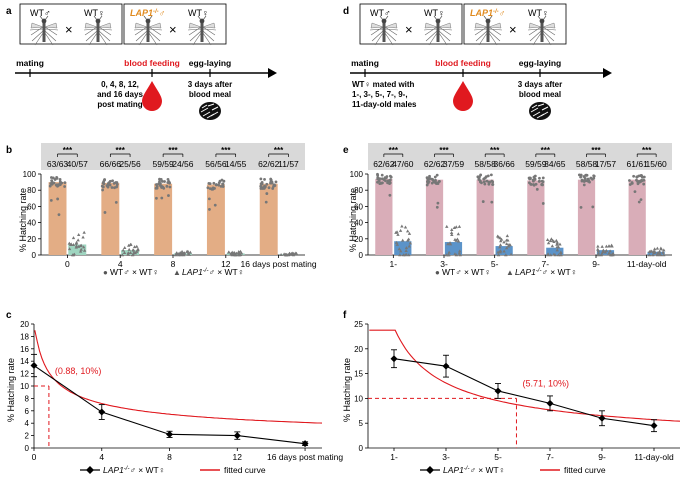 This screenshot has width=685, height=484. I want to click on x-tick-label: 16 days post mating, so click(279, 264).